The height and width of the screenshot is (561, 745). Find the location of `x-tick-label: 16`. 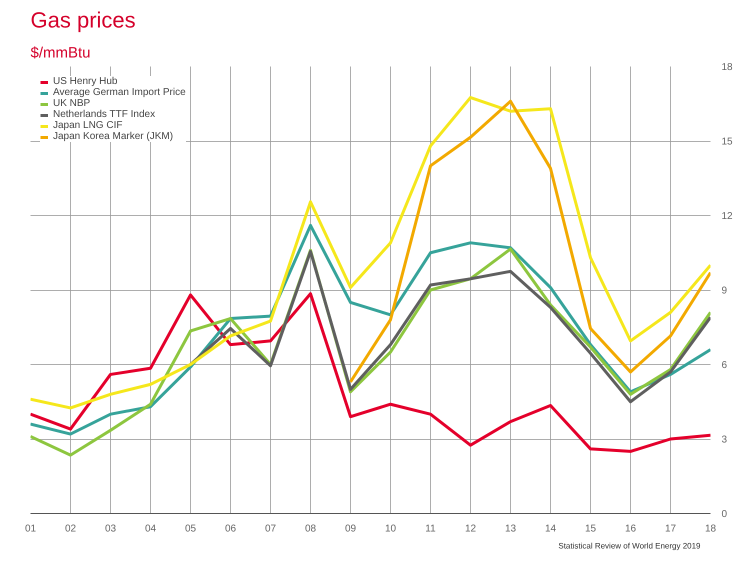

x-tick-label: 16 is located at coordinates (630, 529).